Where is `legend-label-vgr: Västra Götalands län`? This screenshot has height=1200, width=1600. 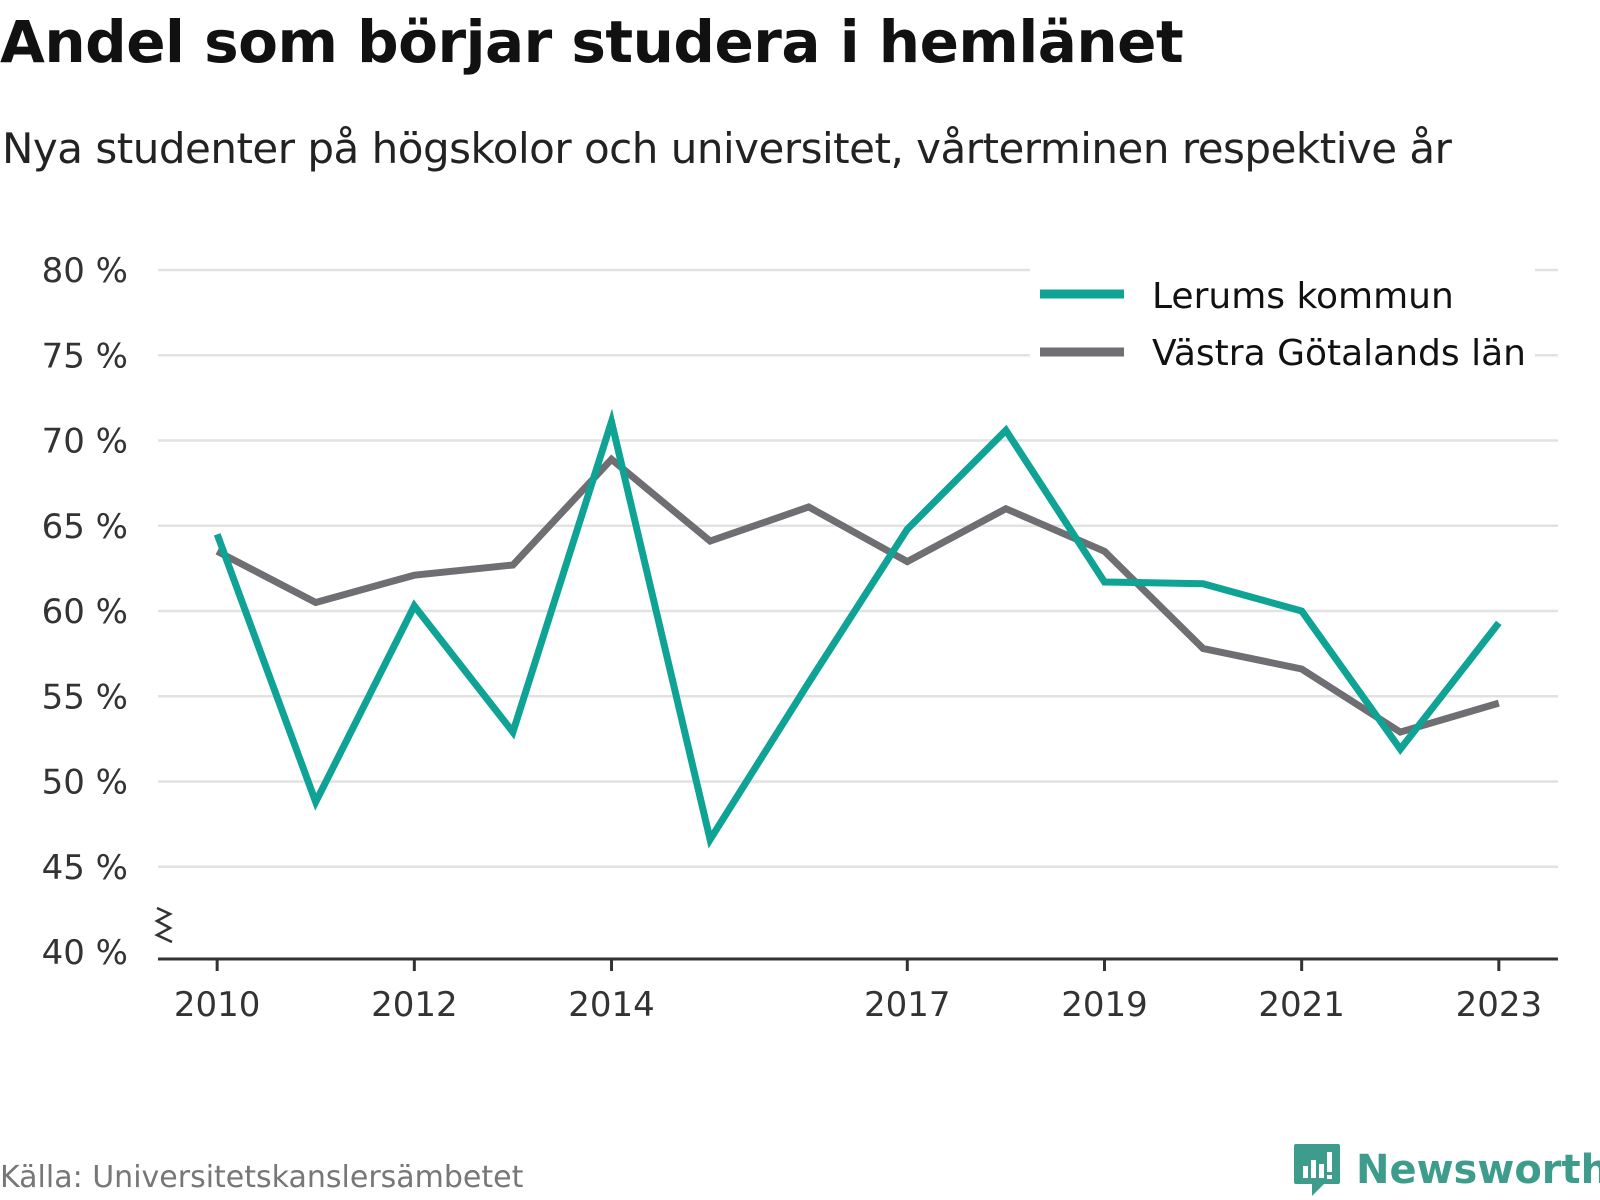
legend-label-vgr: Västra Götalands län is located at coordinates (1339, 353).